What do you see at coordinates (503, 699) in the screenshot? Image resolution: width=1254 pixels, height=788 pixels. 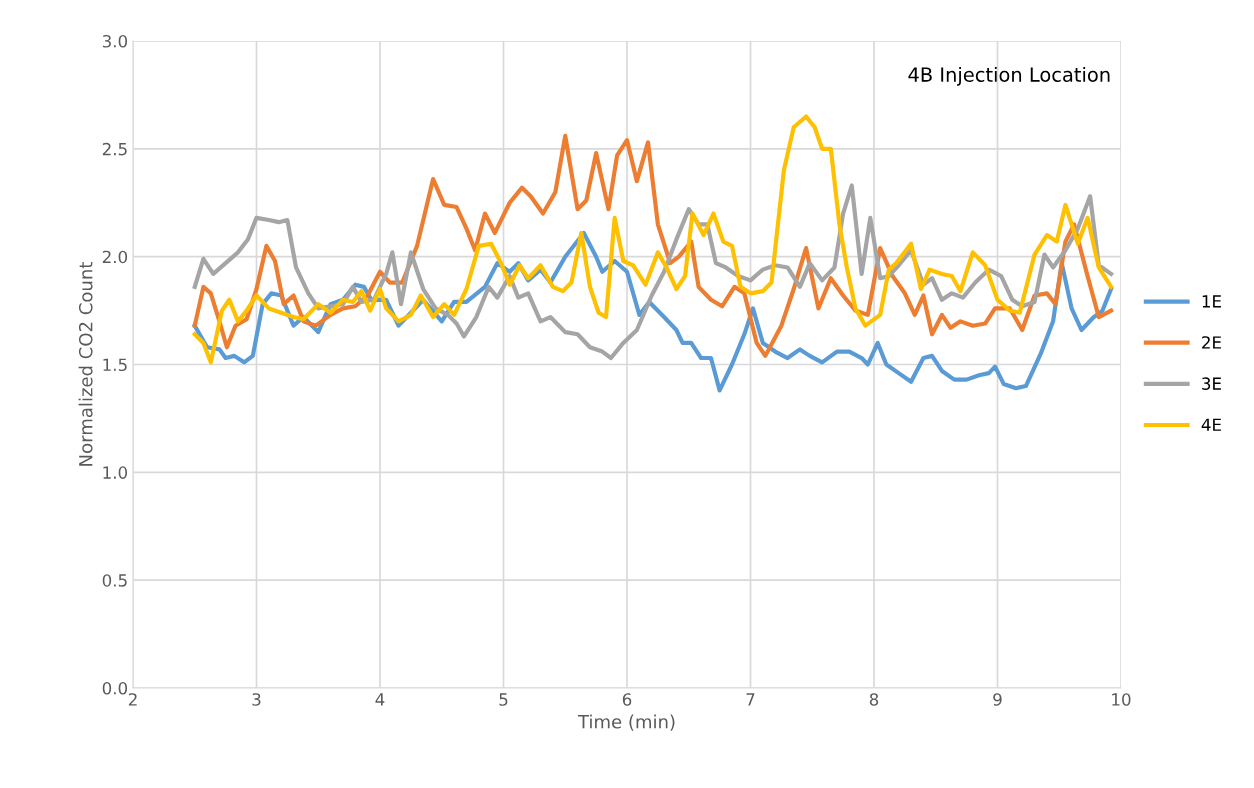 I see `x-tick-label: 5` at bounding box center [503, 699].